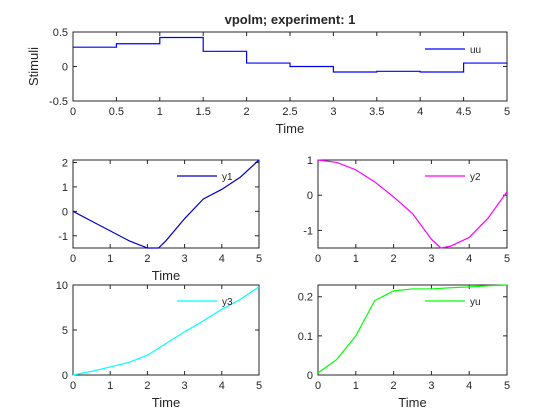  I want to click on y-tick-label: 2, so click(65, 163).